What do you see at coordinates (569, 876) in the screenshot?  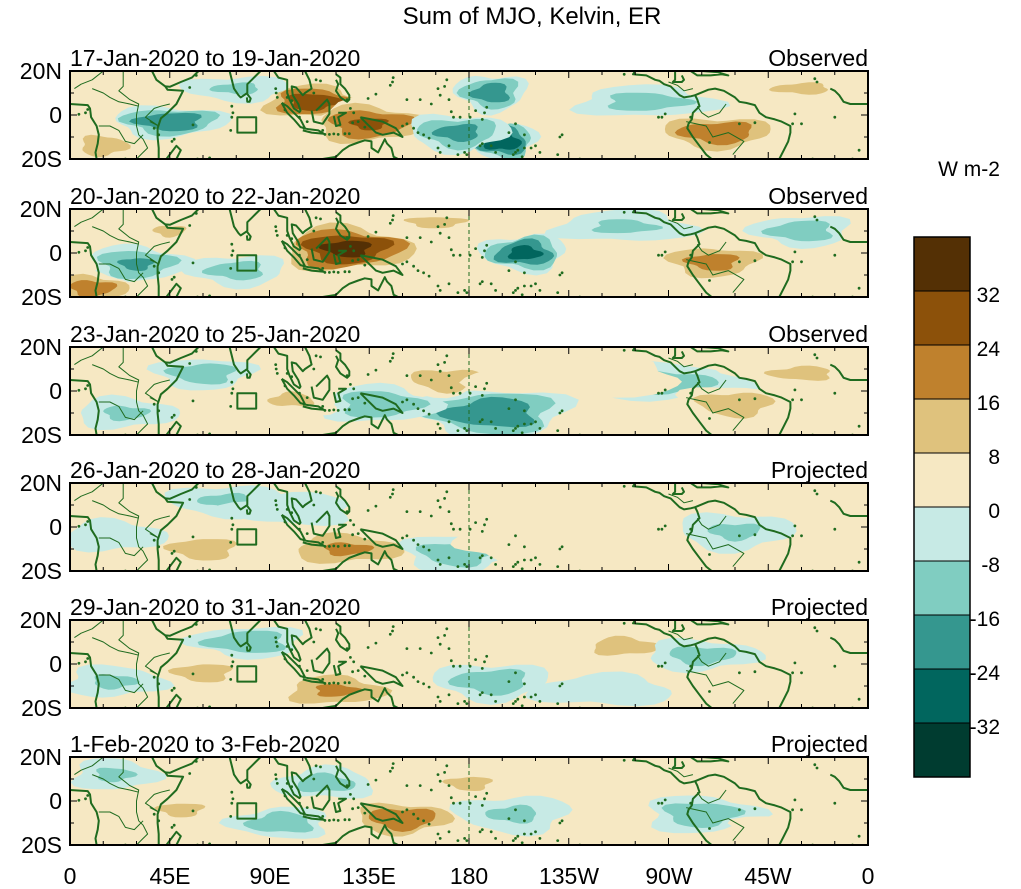 I see `x-tick-label: 135W` at bounding box center [569, 876].